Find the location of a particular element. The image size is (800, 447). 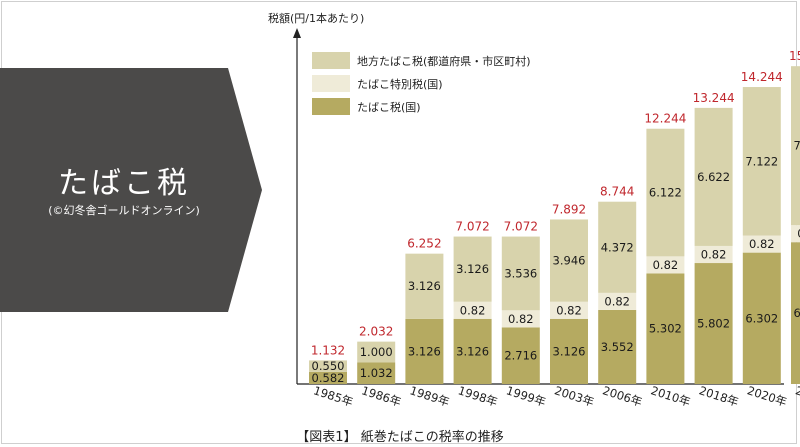

x-tick-label: 2006年 is located at coordinates (622, 396).